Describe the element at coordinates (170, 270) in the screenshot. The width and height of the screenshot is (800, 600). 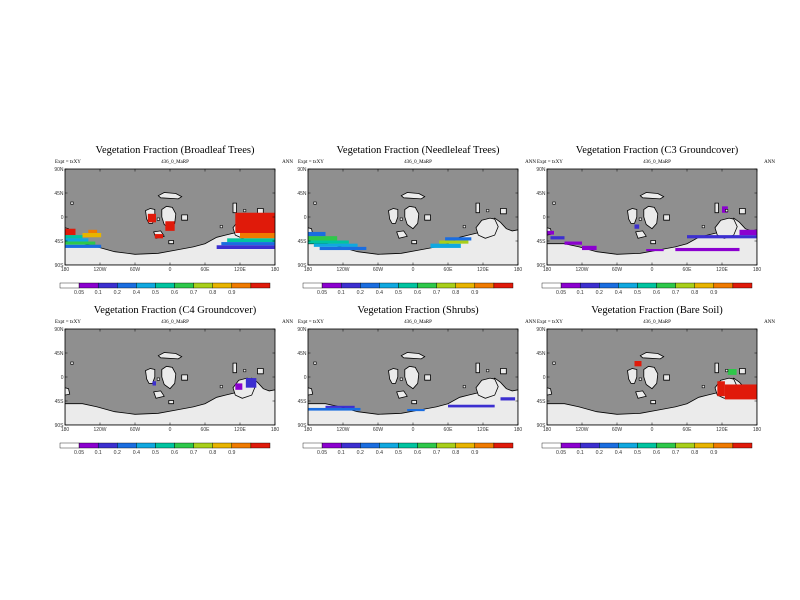
I see `lon-tick-label: 0` at that location.